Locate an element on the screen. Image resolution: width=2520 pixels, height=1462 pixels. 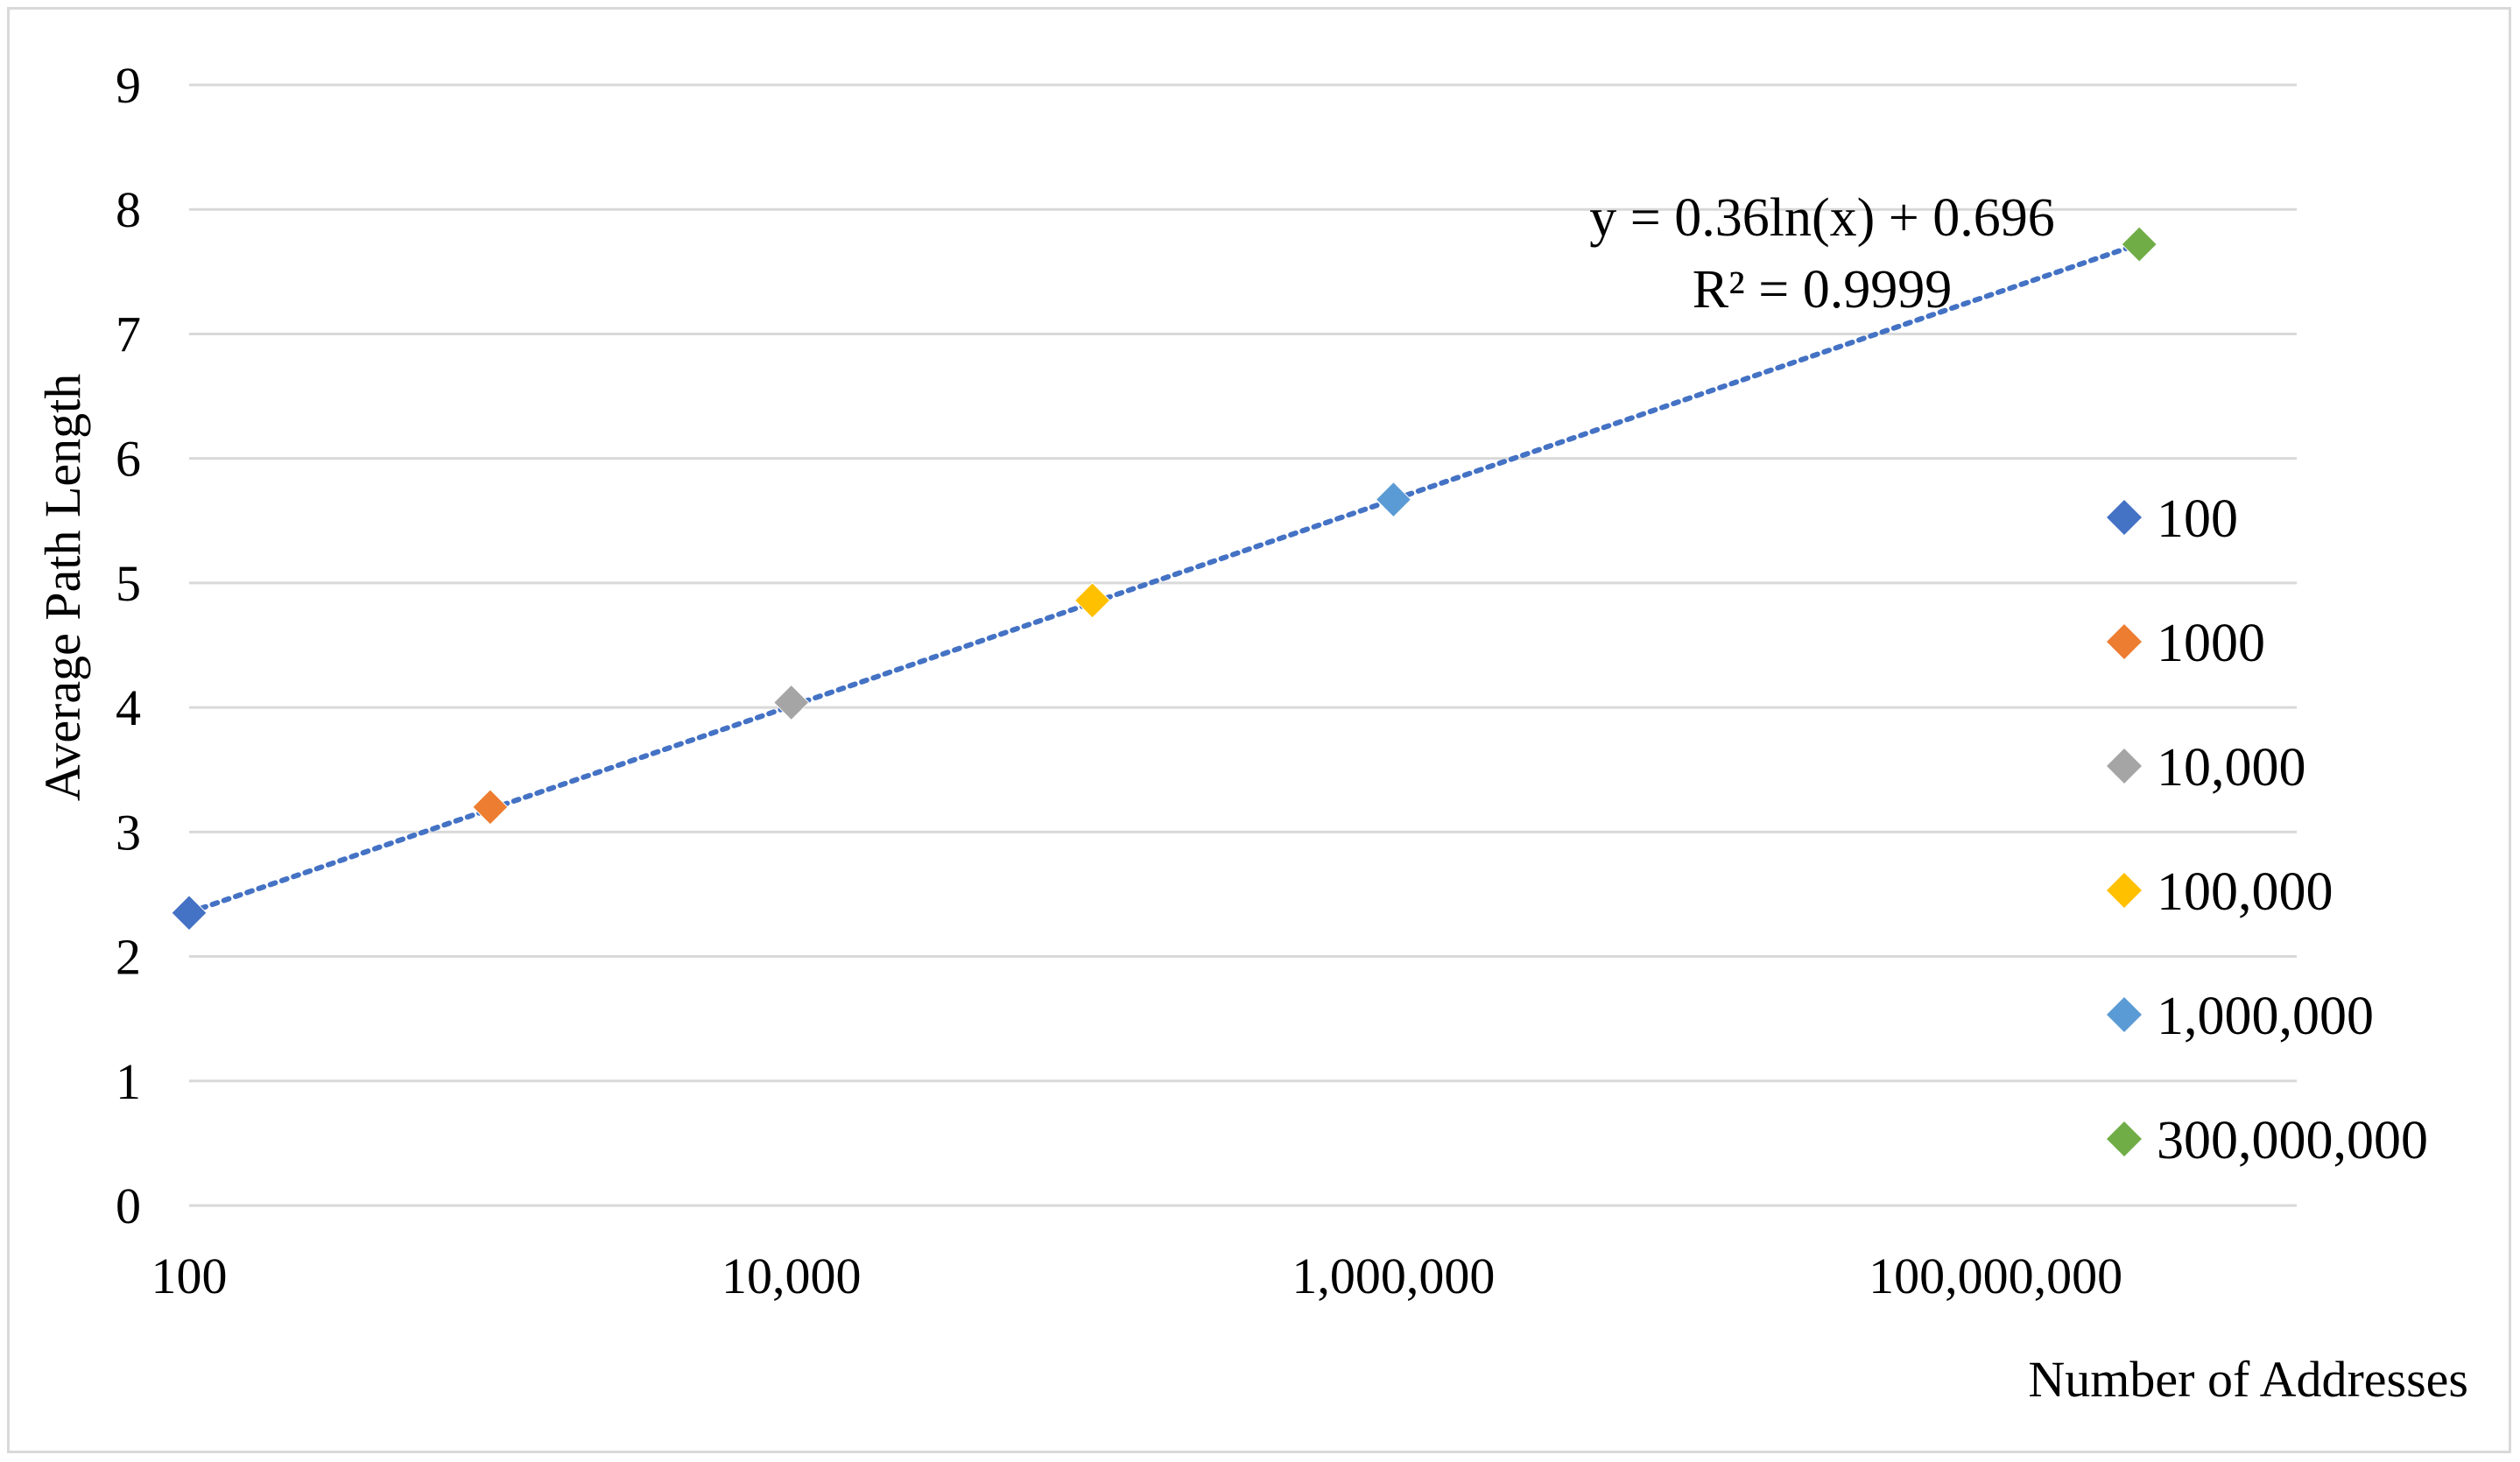
y-tick-label: 1 is located at coordinates (128, 1082).